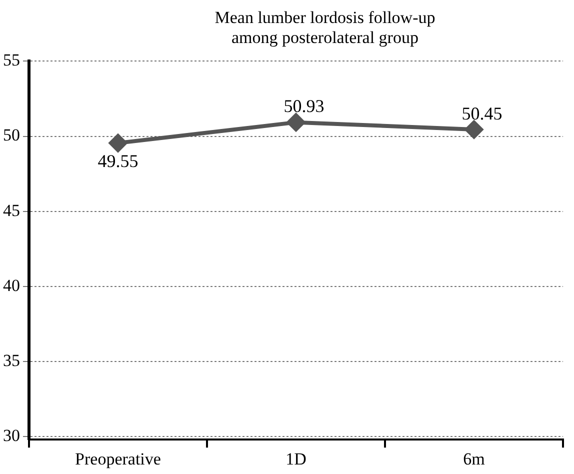 The height and width of the screenshot is (474, 574). I want to click on x-tick-label: Preoperative, so click(118, 458).